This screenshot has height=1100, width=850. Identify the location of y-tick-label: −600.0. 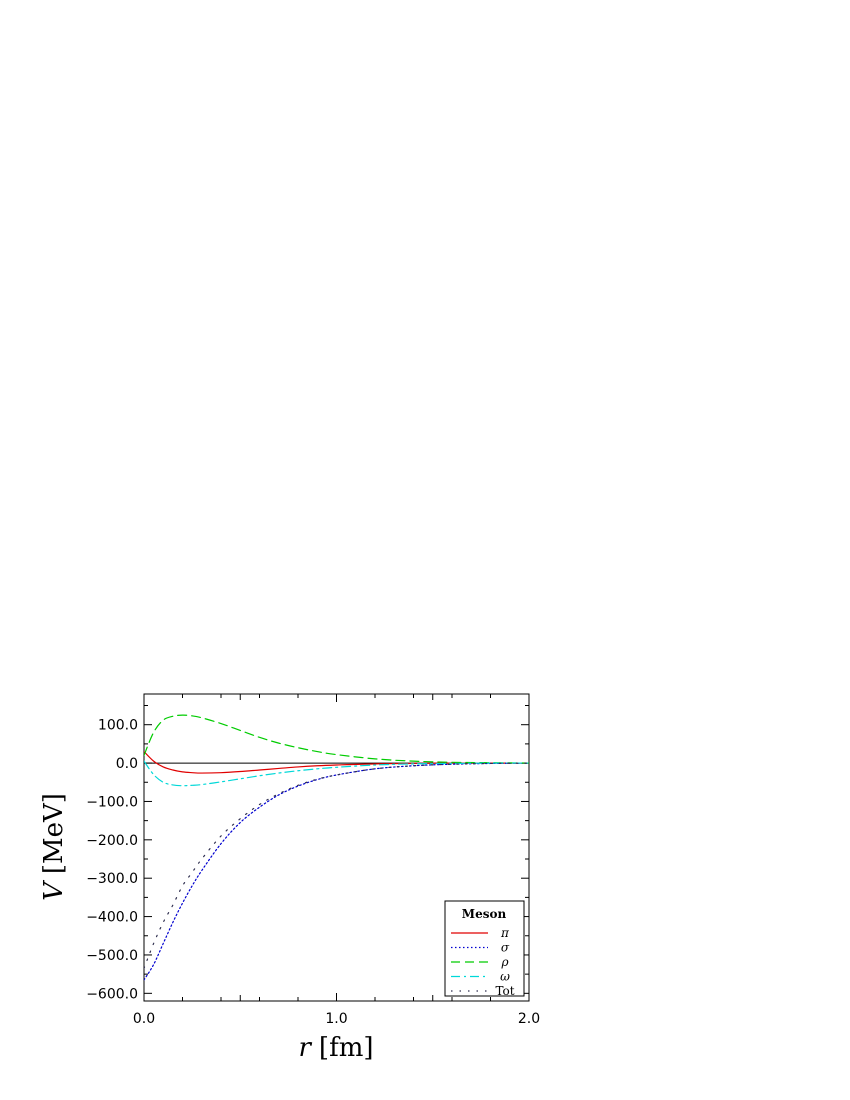
(112, 994).